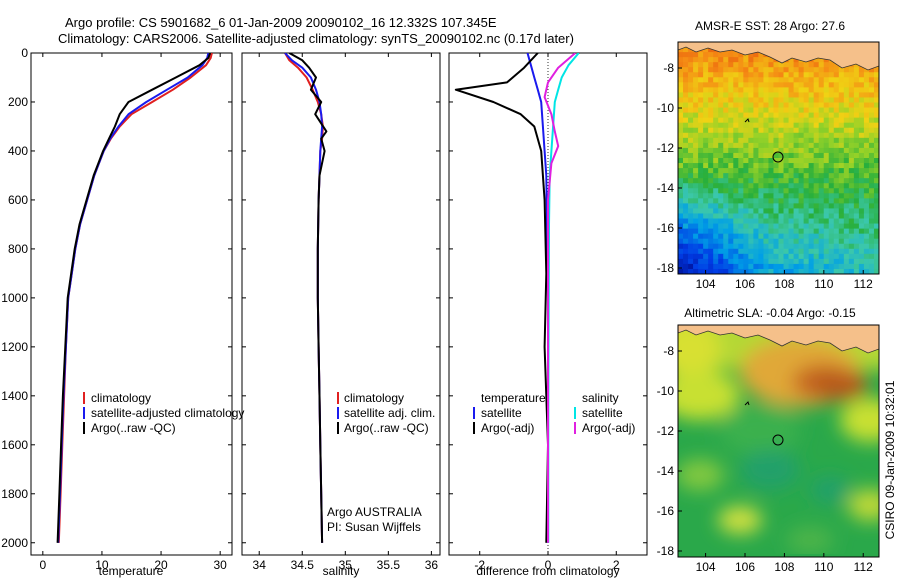 This screenshot has width=900, height=580. What do you see at coordinates (102, 565) in the screenshot?
I see `x-tick-label: 10` at bounding box center [102, 565].